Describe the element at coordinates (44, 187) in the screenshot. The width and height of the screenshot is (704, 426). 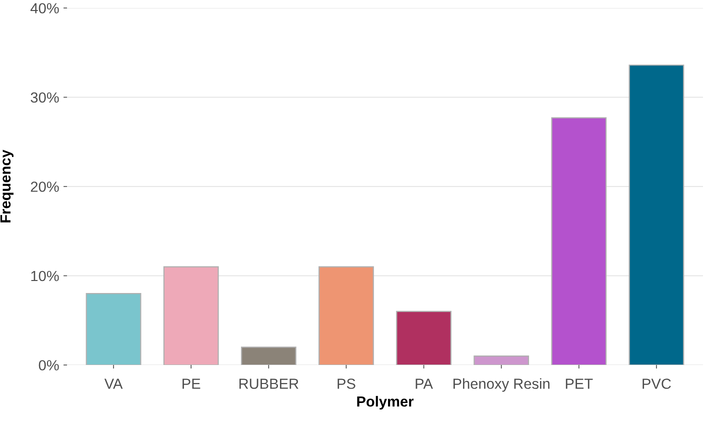
I see `y-tick-label: 20%` at that location.